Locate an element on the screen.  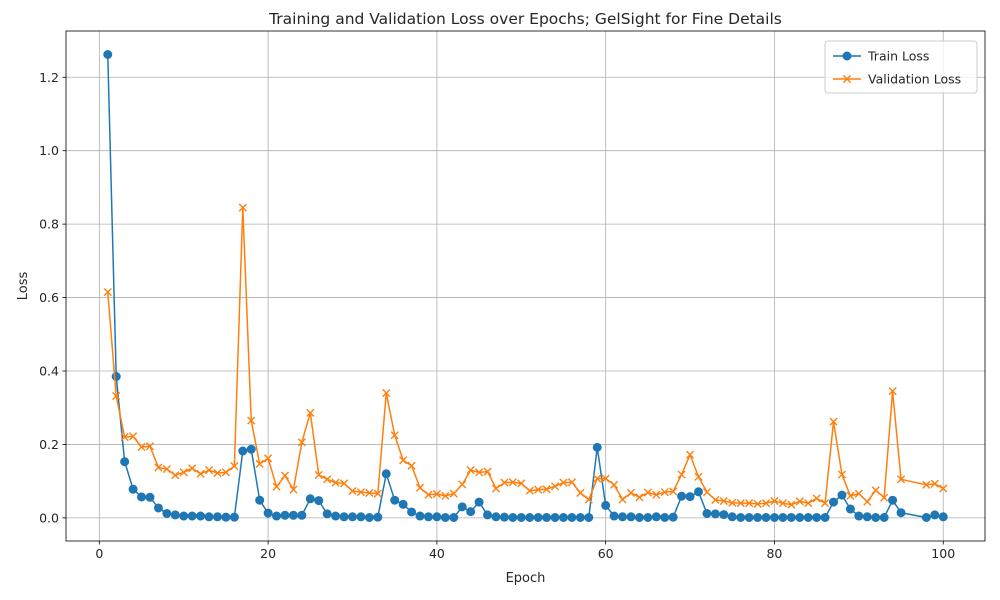
y-tick-label: 0.8 is located at coordinates (49, 224).